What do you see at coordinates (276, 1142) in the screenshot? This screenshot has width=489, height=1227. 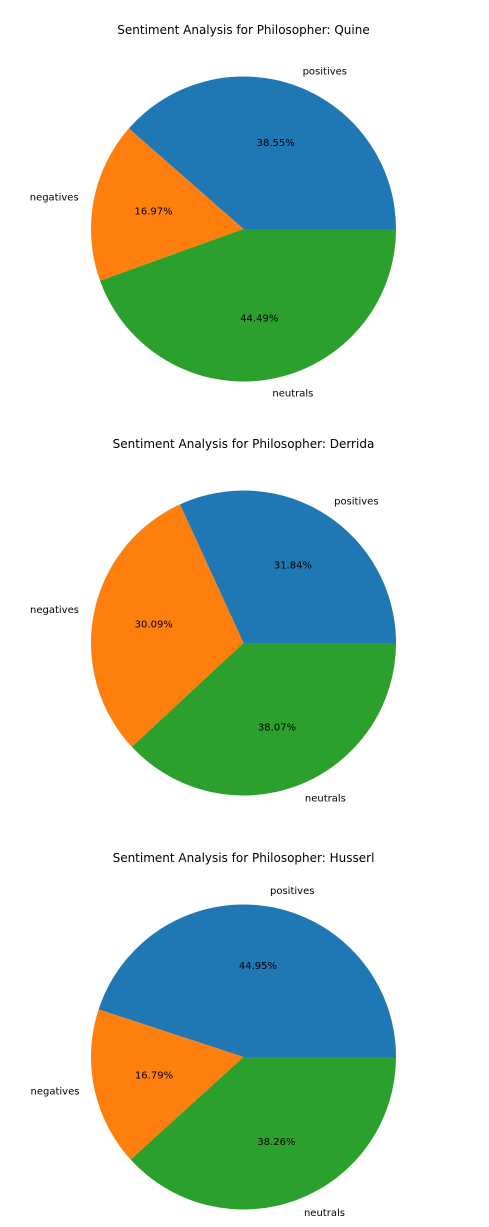 I see `slice-percent-label: 38.26%` at bounding box center [276, 1142].